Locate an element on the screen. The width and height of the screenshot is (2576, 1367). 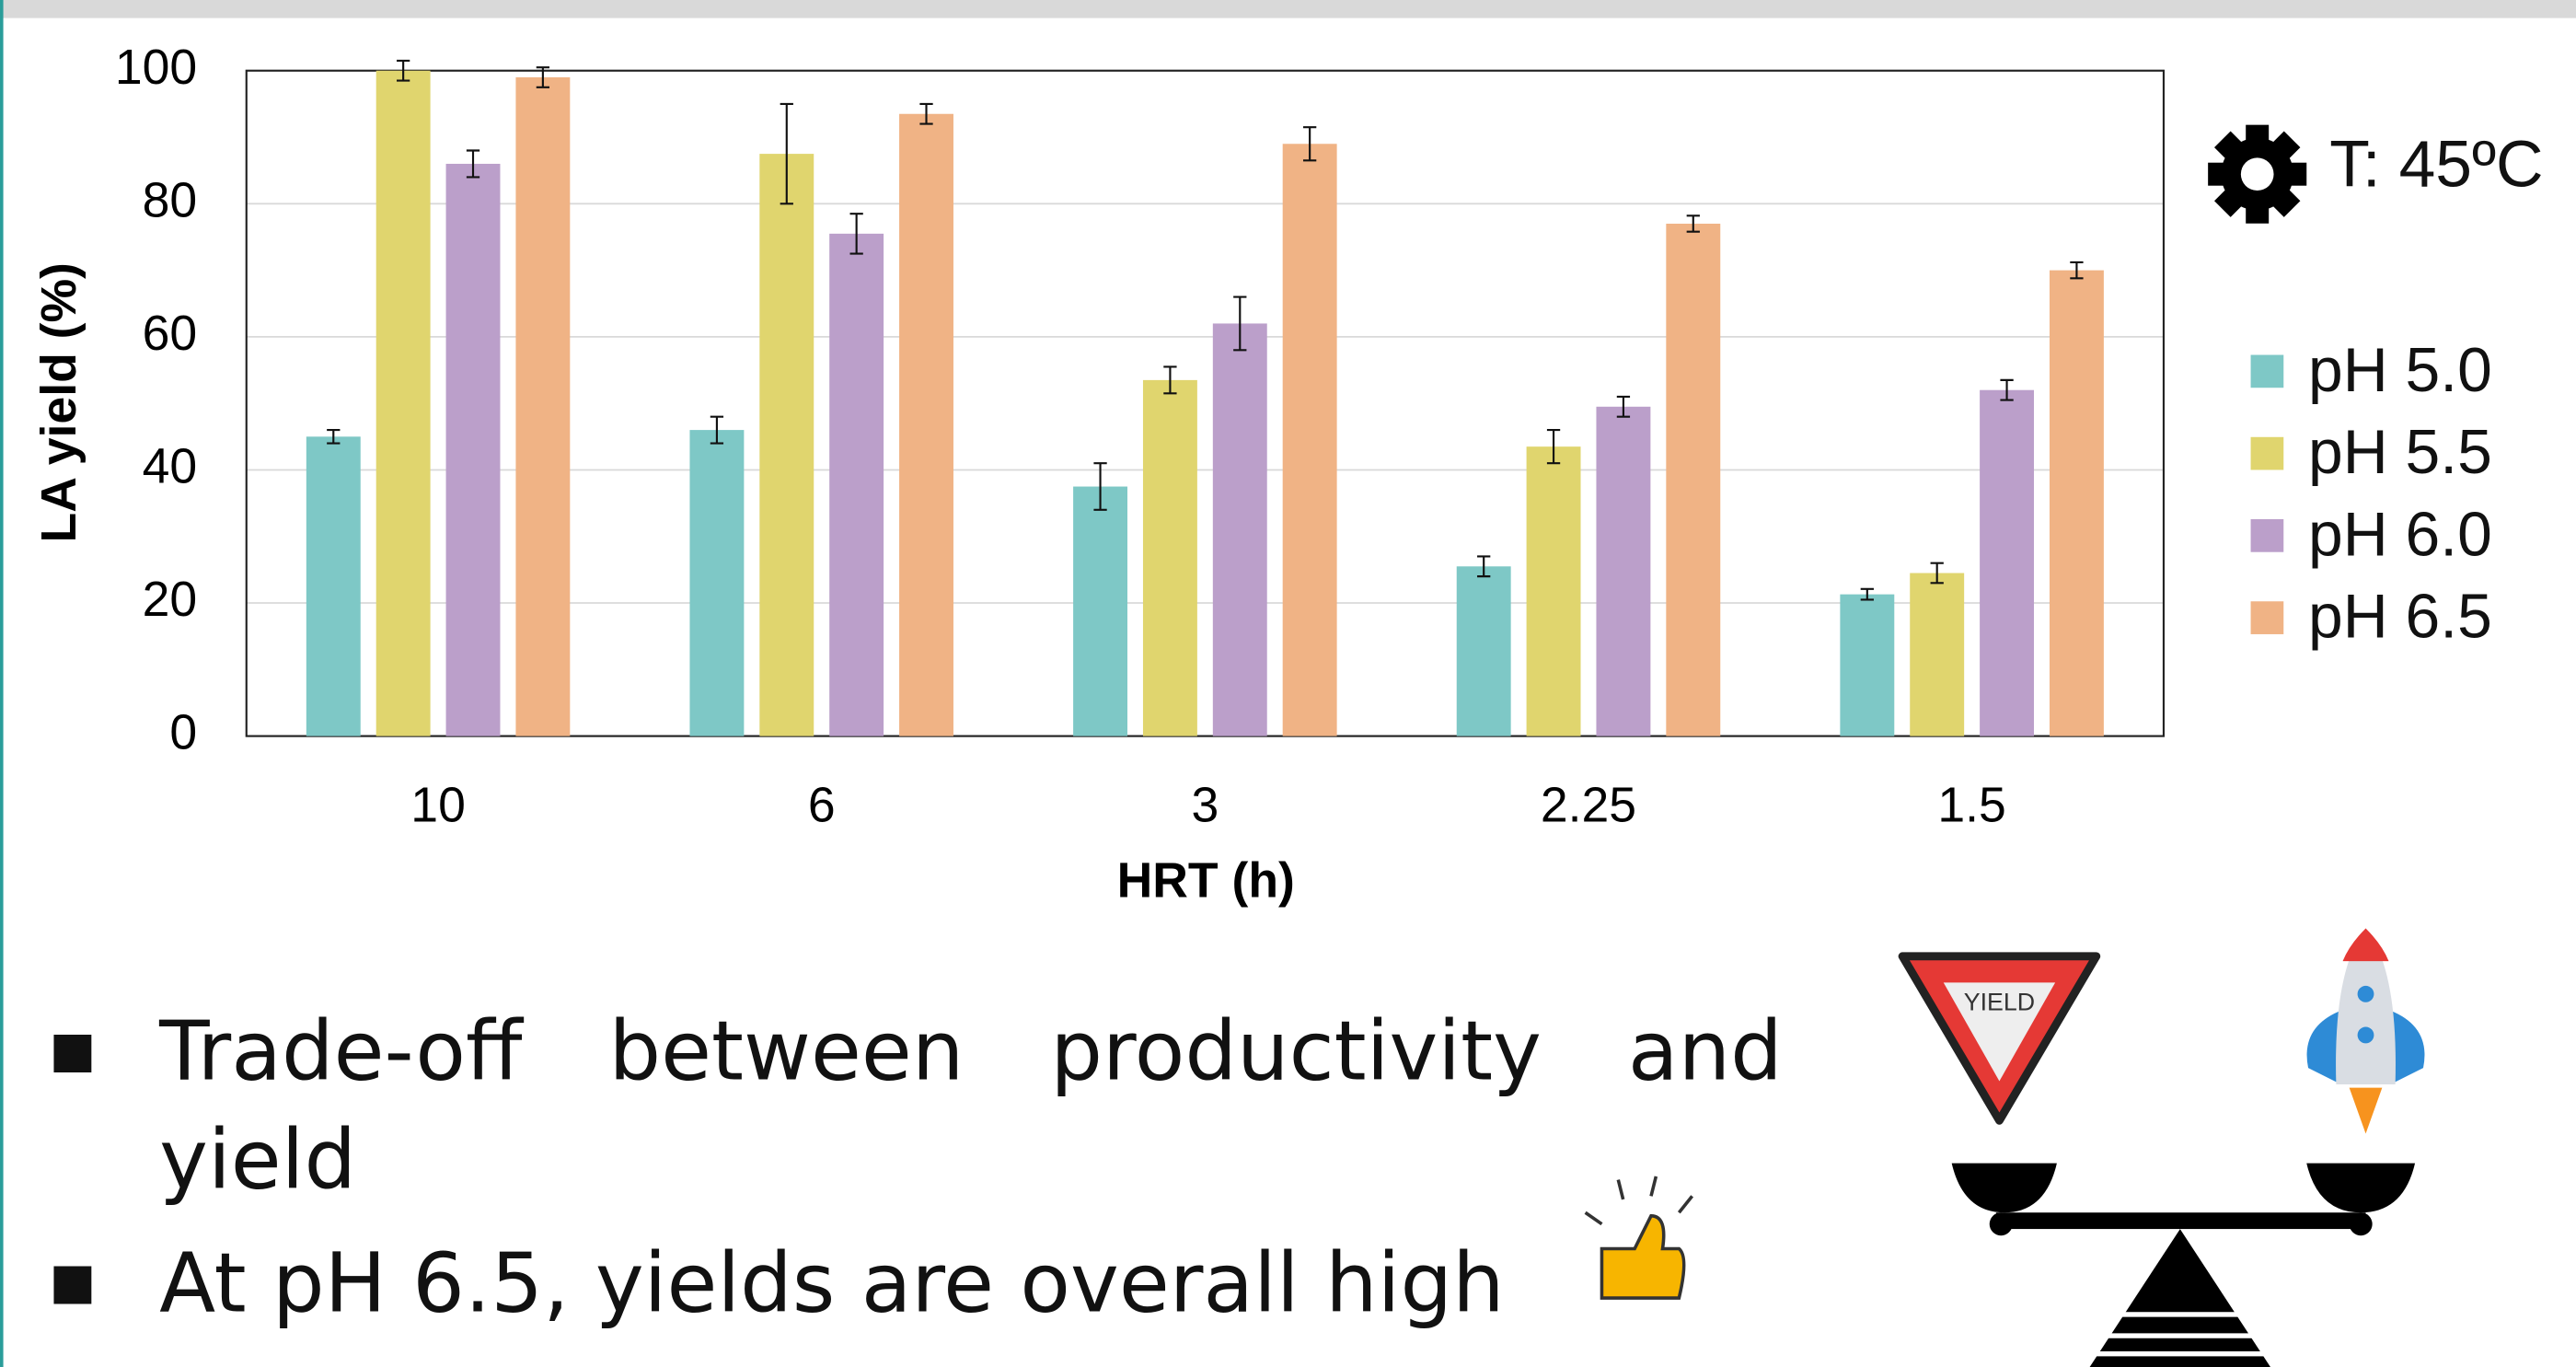
bullet-text: Trade-off between productivity and yield is located at coordinates (971, 1105).